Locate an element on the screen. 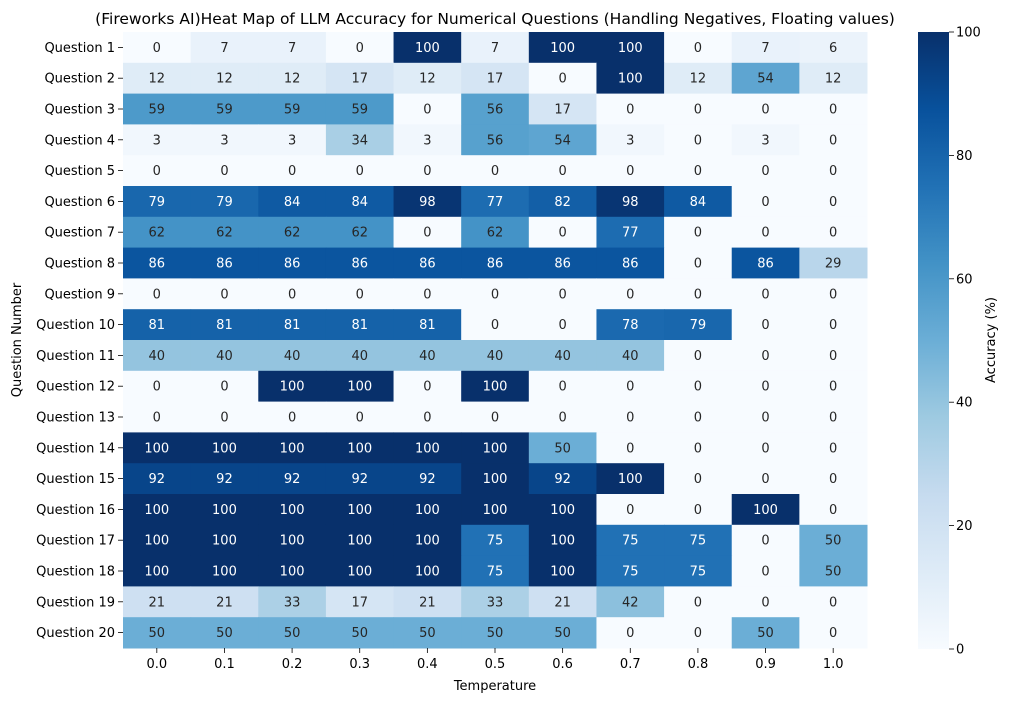  y-tick-label: Question 9 is located at coordinates (79, 294).